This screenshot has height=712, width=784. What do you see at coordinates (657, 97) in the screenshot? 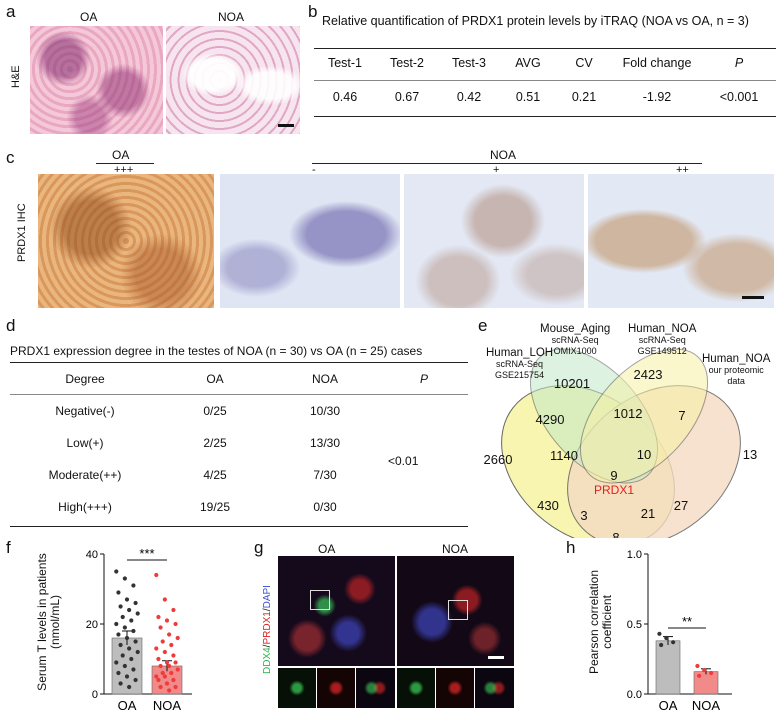
I see `itraq-value-cell: -1.92` at bounding box center [657, 97].